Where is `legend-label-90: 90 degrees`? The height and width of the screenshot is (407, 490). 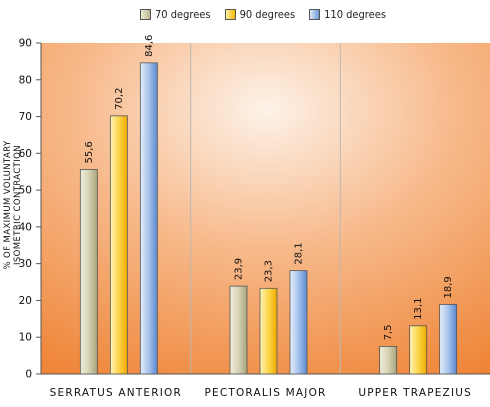 legend-label-90: 90 degrees is located at coordinates (267, 14).